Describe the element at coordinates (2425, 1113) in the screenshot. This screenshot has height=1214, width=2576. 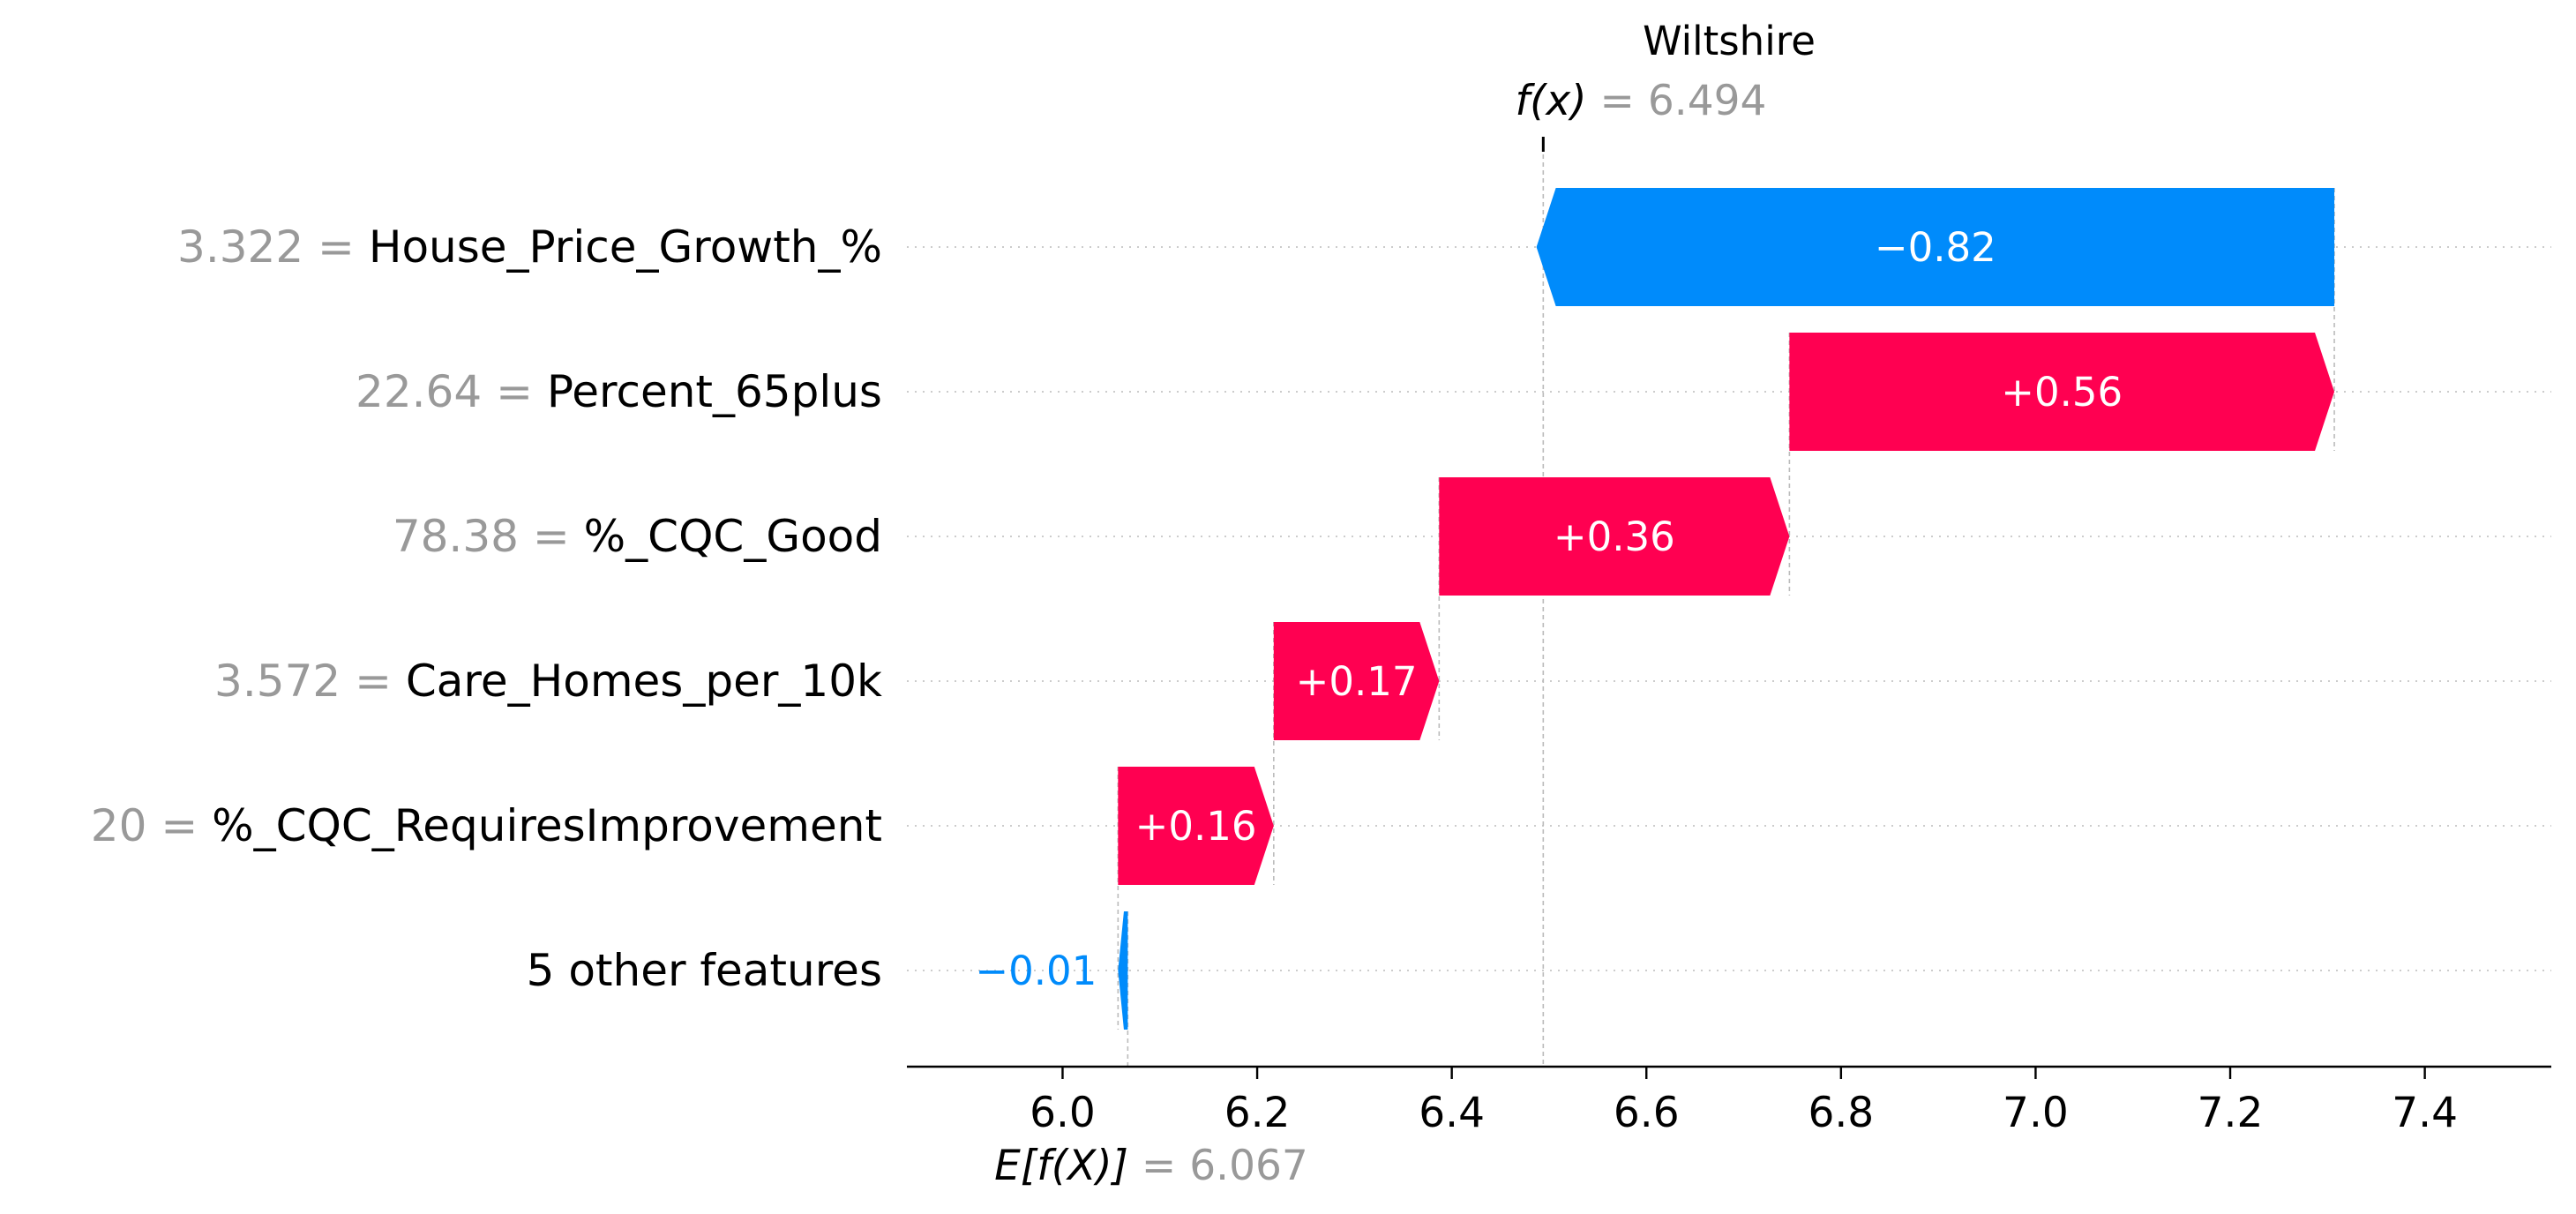
I see `x-tick-label: 7.4` at that location.